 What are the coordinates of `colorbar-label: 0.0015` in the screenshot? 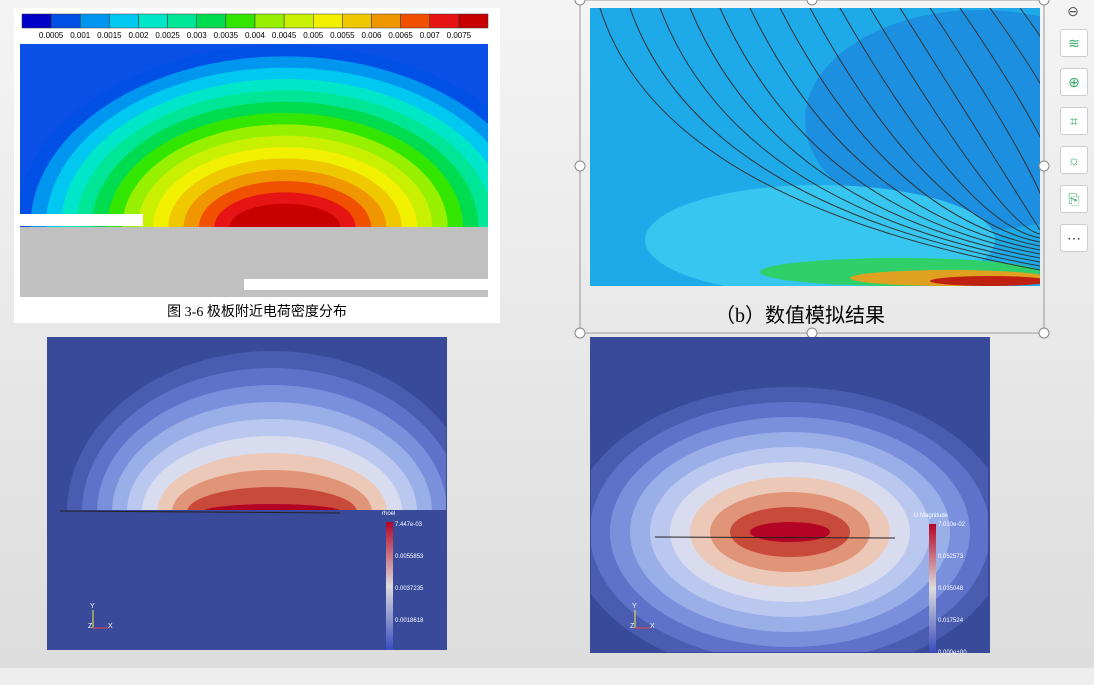 It's located at (109, 35).